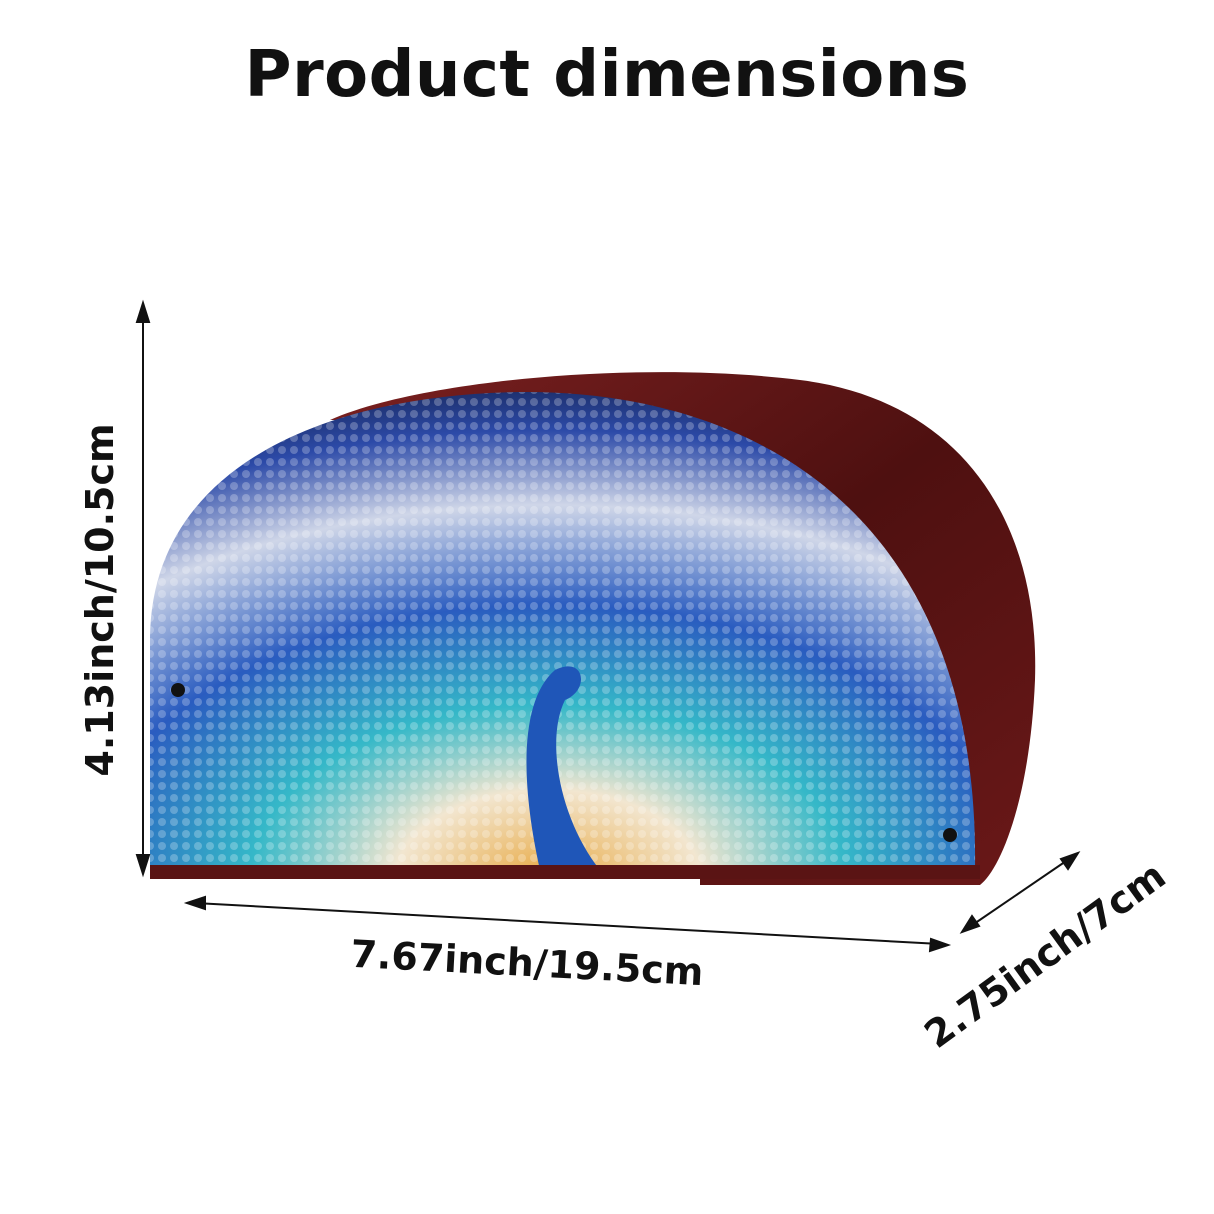 The height and width of the screenshot is (1214, 1214). Describe the element at coordinates (565, 872) in the screenshot. I see `wooden-base` at that location.